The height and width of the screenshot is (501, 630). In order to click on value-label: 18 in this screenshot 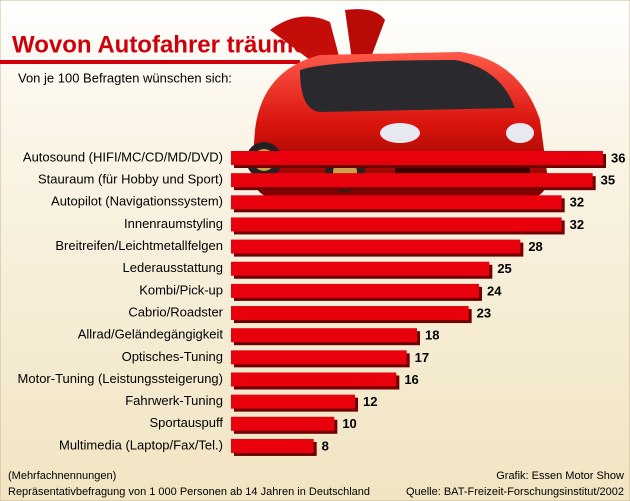, I will do `click(432, 335)`.